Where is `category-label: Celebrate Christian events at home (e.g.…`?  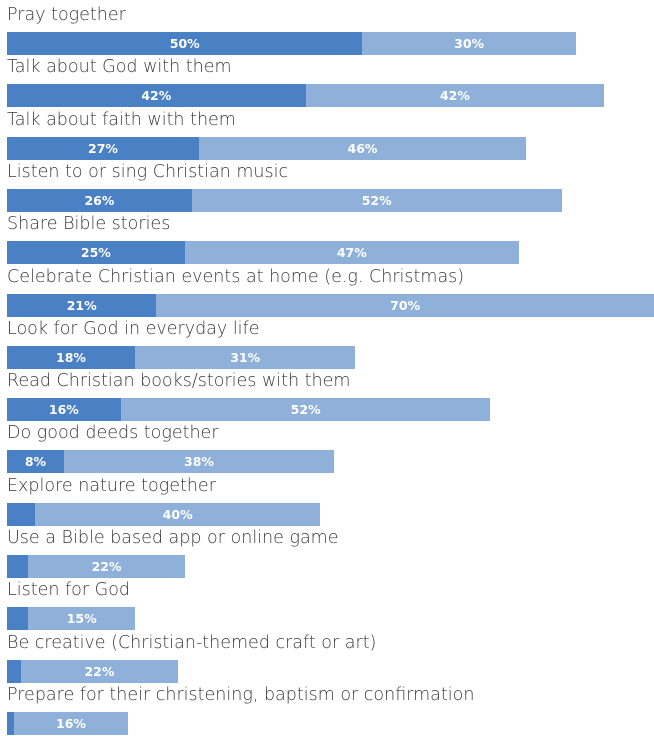 category-label: Celebrate Christian events at home (e.g.… is located at coordinates (236, 276).